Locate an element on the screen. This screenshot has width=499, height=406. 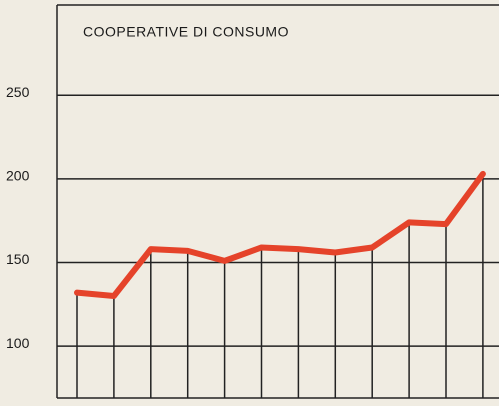
y-tick-label: 250 is located at coordinates (18, 92).